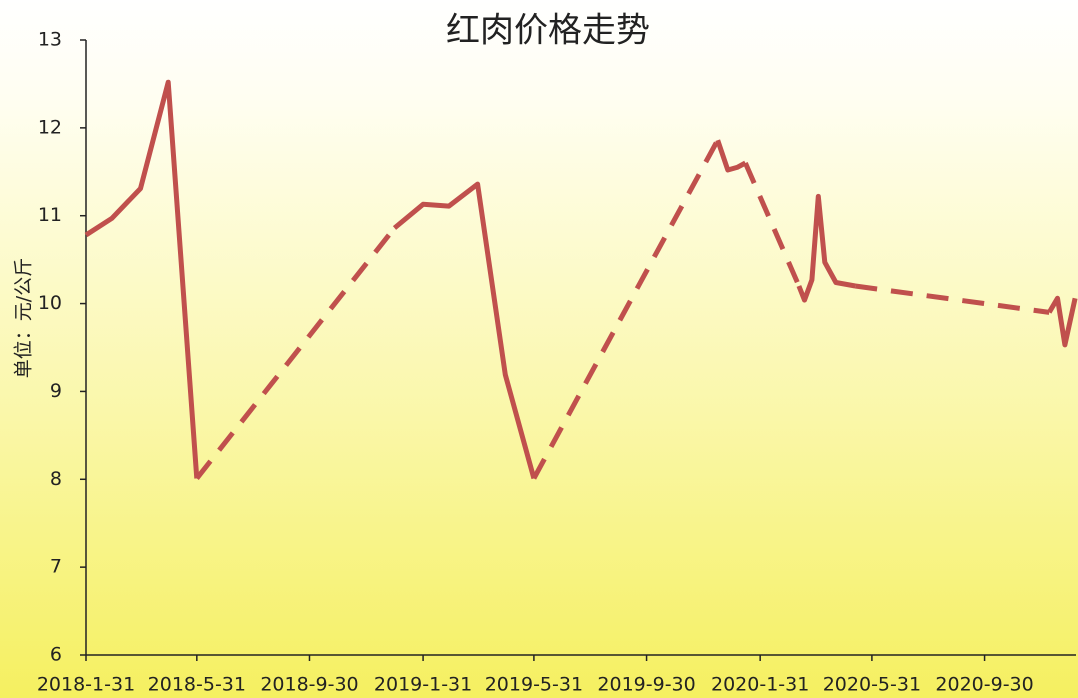  What do you see at coordinates (56, 391) in the screenshot?
I see `y-tick-label: 9` at bounding box center [56, 391].